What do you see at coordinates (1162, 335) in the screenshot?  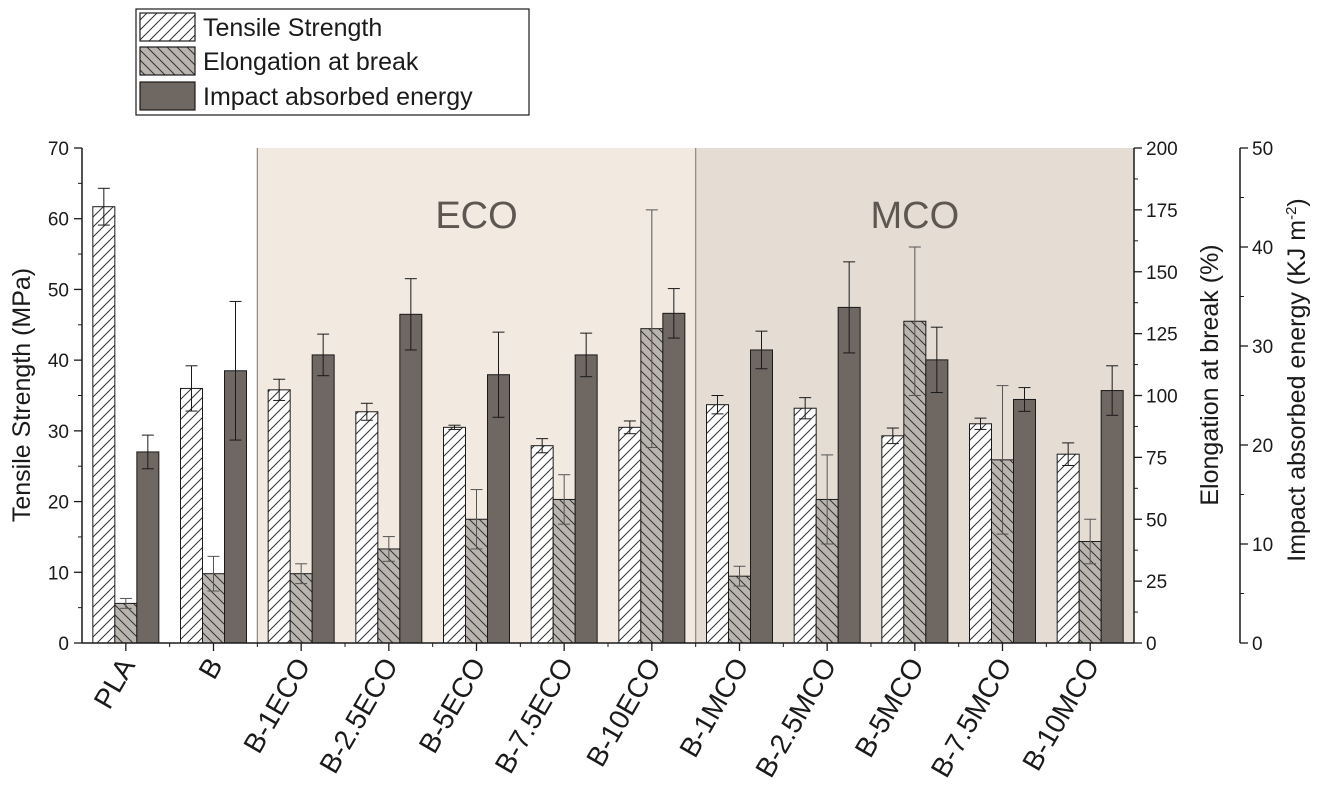 I see `right1-tick-label: 125` at bounding box center [1162, 335].